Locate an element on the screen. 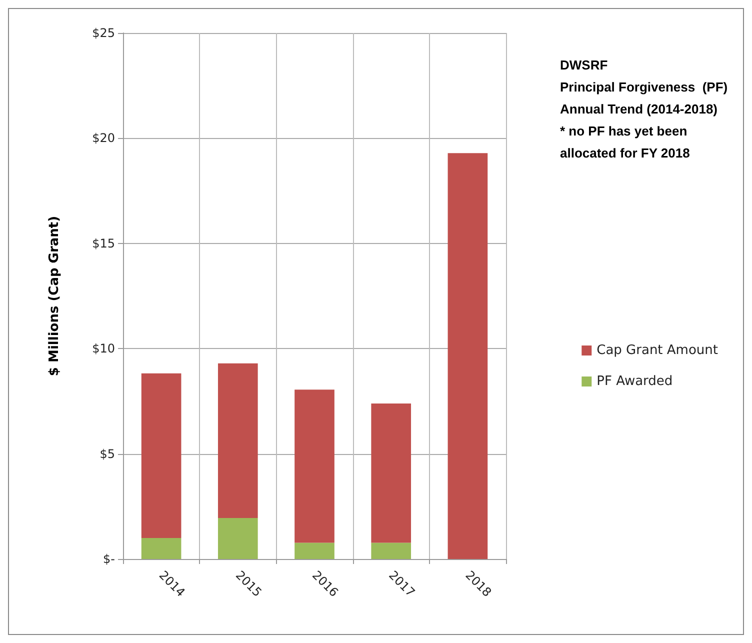  legend-label: PF Awarded is located at coordinates (634, 381).